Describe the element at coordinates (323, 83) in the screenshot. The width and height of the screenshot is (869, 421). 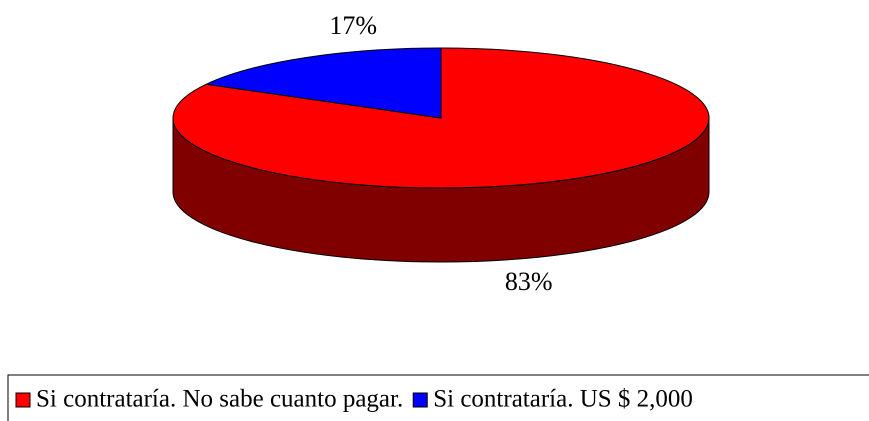
I see `pie-slice` at that location.